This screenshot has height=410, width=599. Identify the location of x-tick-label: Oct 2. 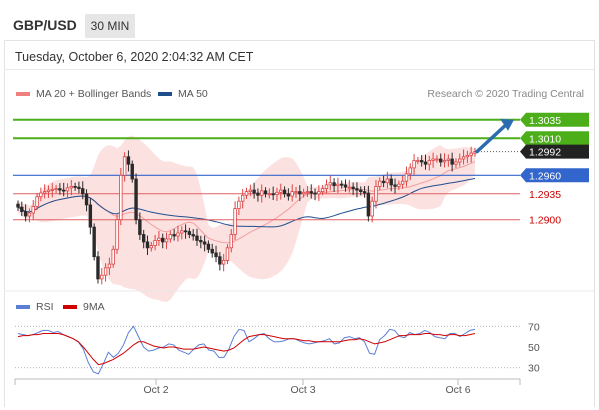
(155, 390).